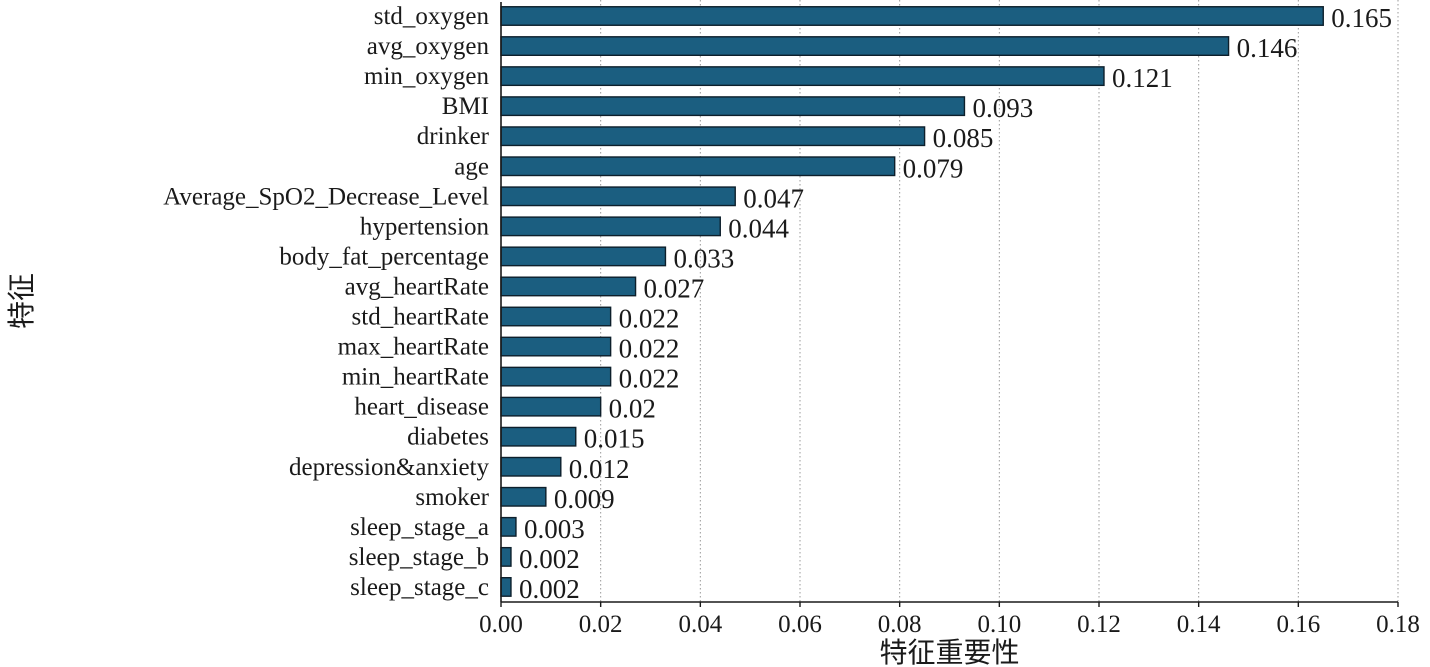  What do you see at coordinates (800, 624) in the screenshot?
I see `x-tick-label: 0.06` at bounding box center [800, 624].